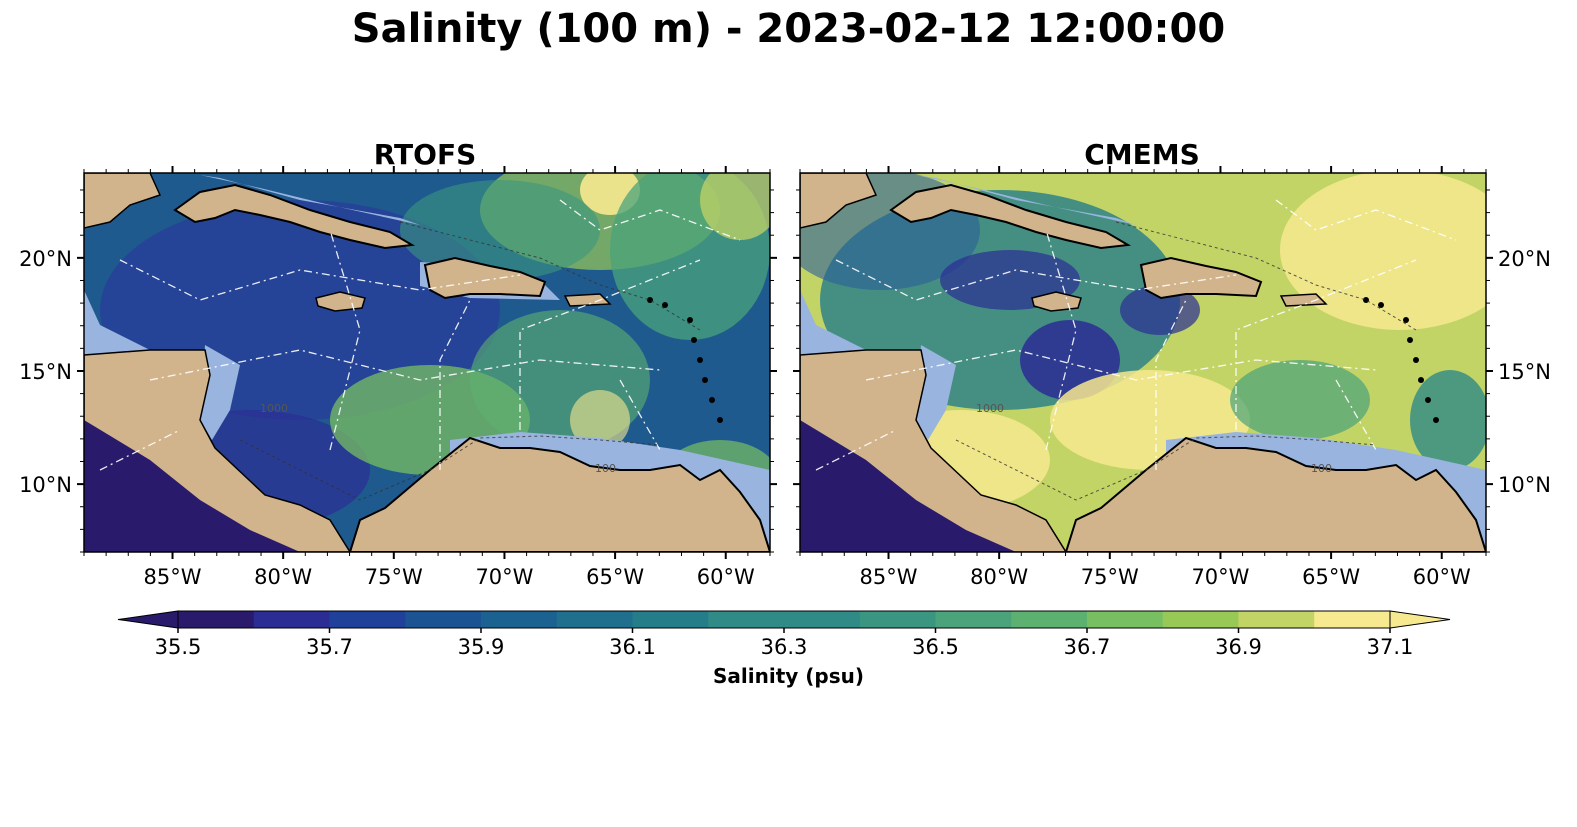 The image size is (1577, 827). What do you see at coordinates (788, 676) in the screenshot?
I see `colorbar-label: Salinity (psu)` at bounding box center [788, 676].